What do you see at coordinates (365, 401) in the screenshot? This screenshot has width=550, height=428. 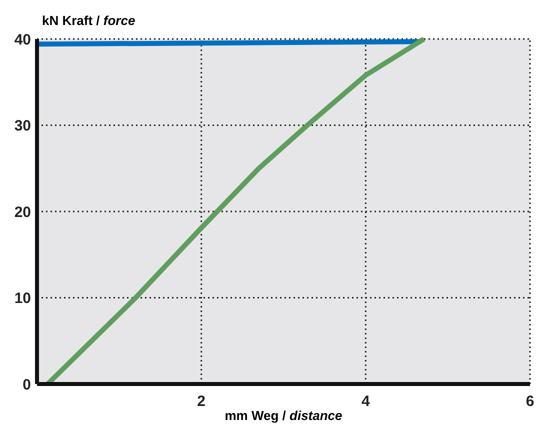 I see `x-tick-label: 4` at bounding box center [365, 401].